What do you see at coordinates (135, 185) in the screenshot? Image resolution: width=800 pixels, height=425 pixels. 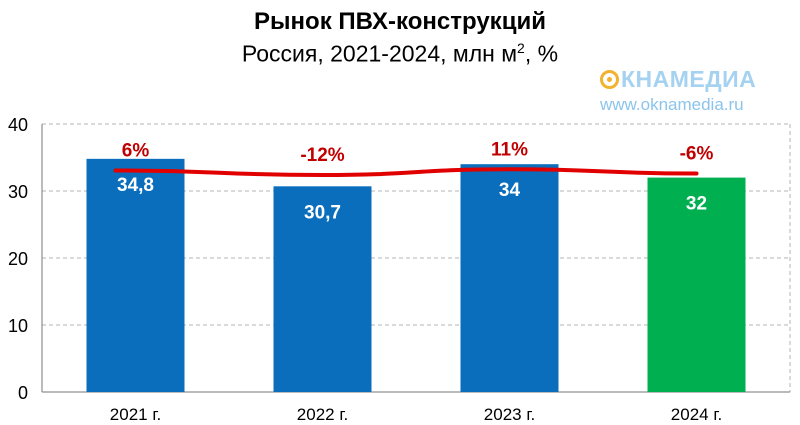 I see `bar-value-label: 34,8` at bounding box center [135, 185].